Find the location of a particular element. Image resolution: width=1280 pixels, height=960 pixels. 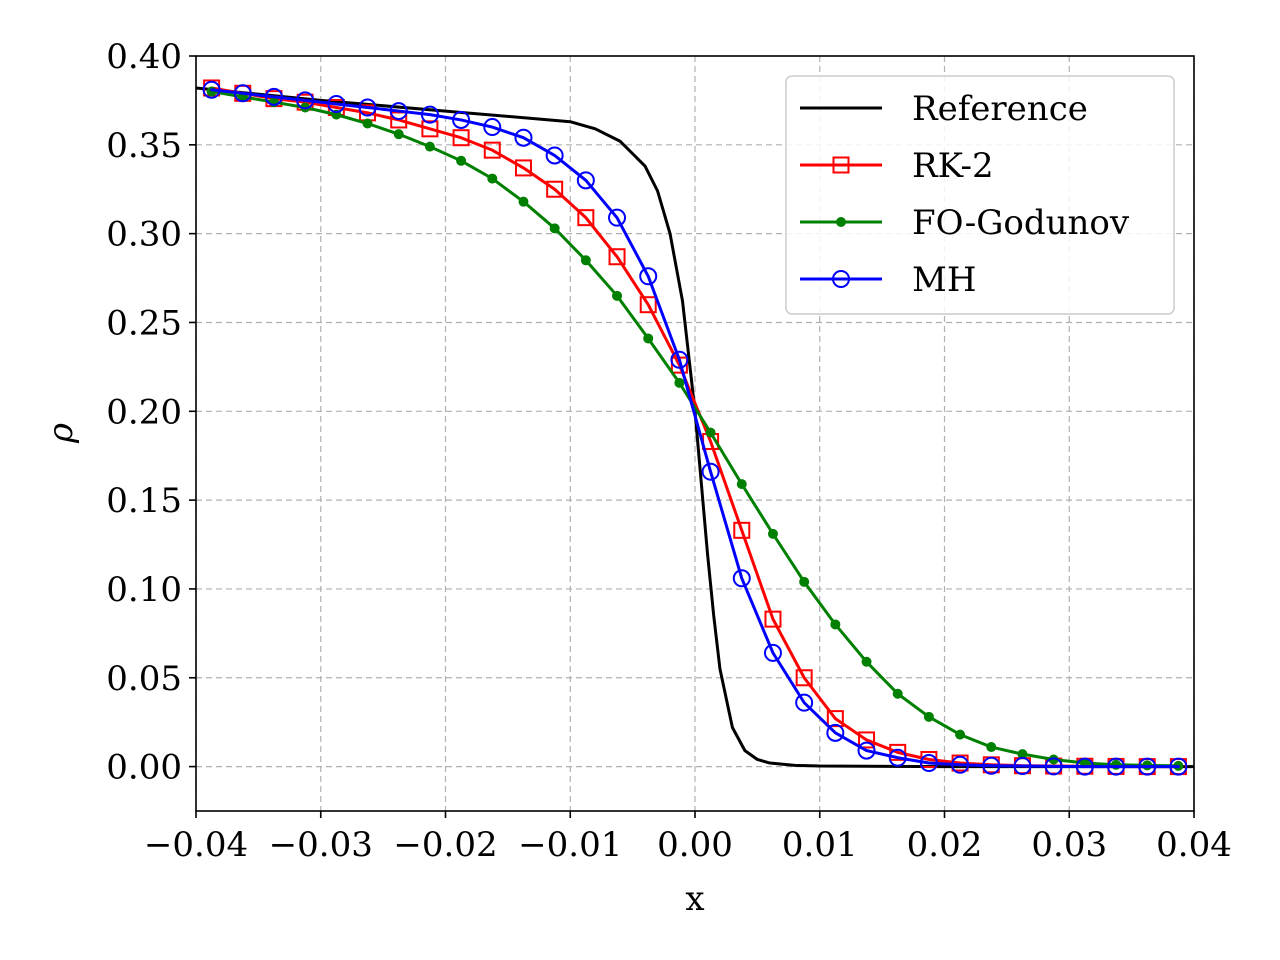

legend-label: RK-2 is located at coordinates (953, 166).